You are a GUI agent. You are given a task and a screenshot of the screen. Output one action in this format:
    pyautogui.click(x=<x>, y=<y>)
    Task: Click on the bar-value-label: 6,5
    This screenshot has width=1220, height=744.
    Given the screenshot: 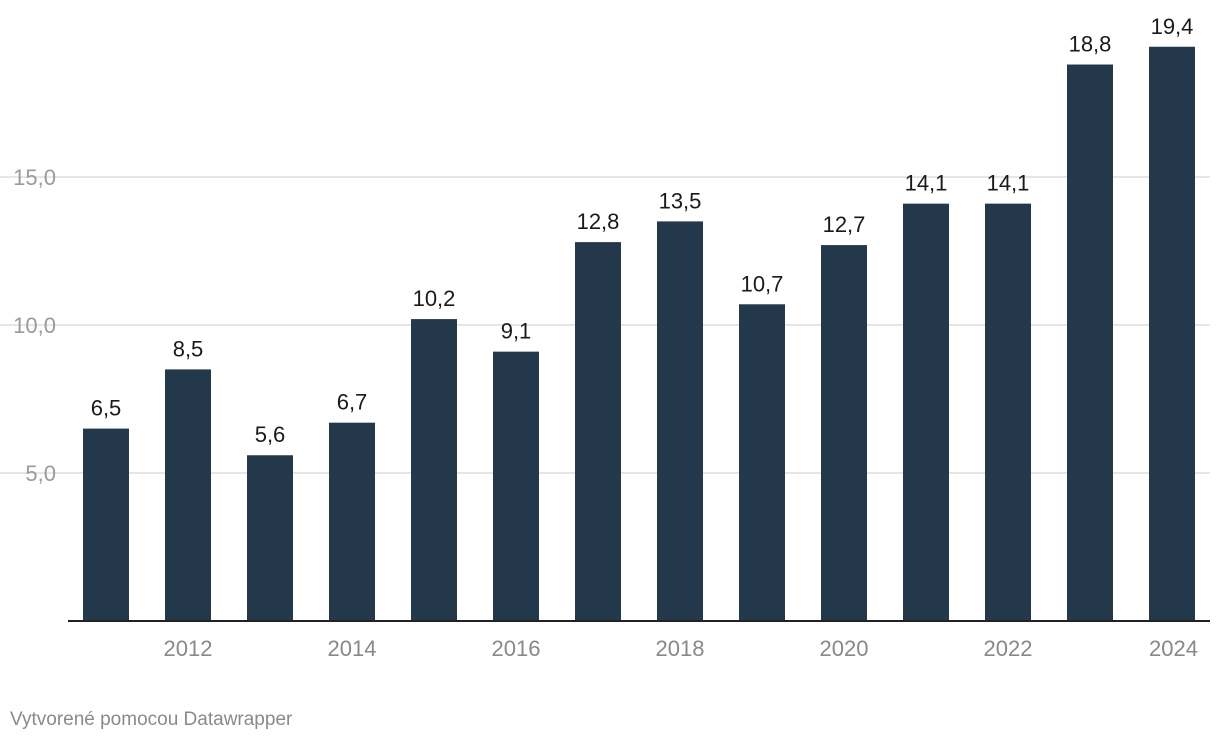 What is the action you would take?
    pyautogui.click(x=106, y=408)
    